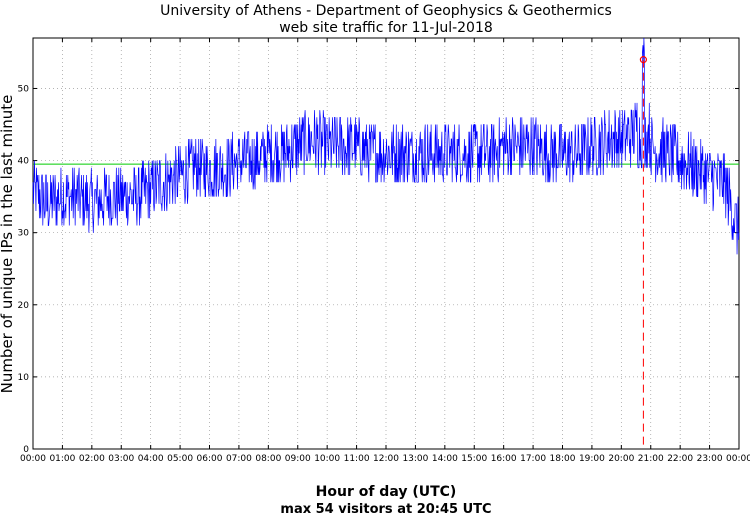 The image size is (750, 515). Describe the element at coordinates (621, 459) in the screenshot. I see `x-tick-label: 20:00` at that location.